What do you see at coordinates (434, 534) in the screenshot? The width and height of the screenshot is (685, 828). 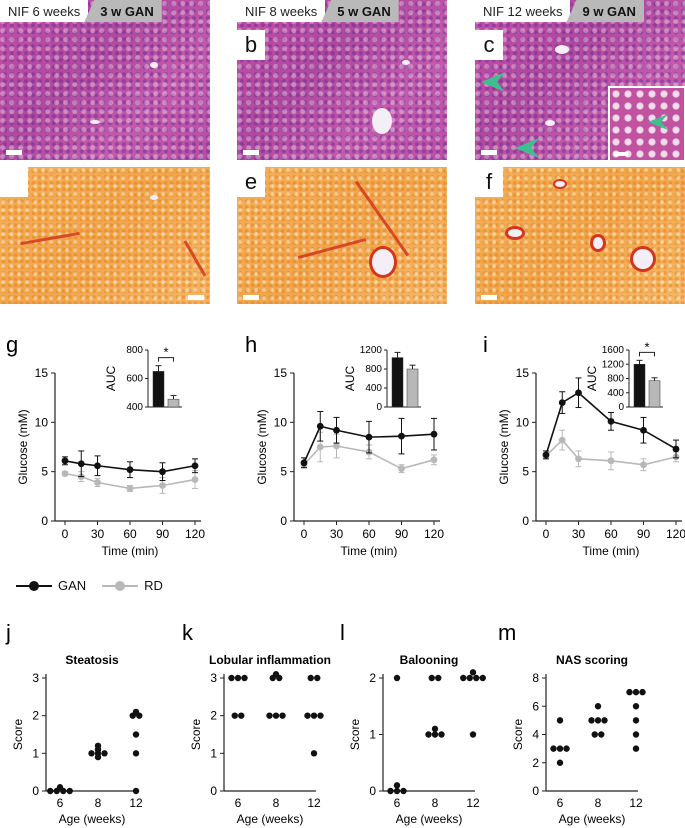 I see `x-tick-label: 120` at bounding box center [434, 534].